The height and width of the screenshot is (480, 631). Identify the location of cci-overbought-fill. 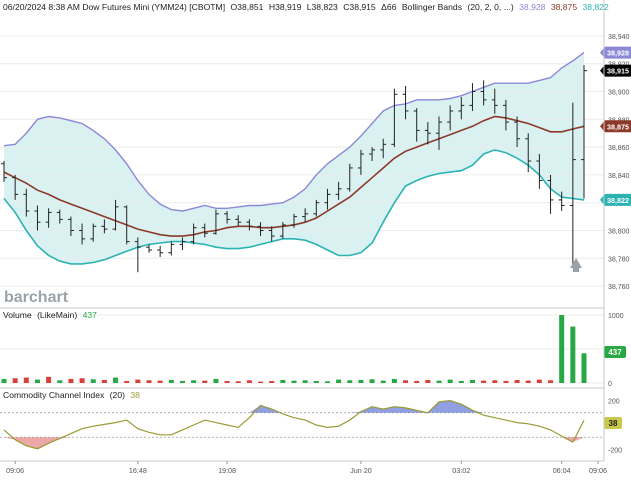
(294, 406).